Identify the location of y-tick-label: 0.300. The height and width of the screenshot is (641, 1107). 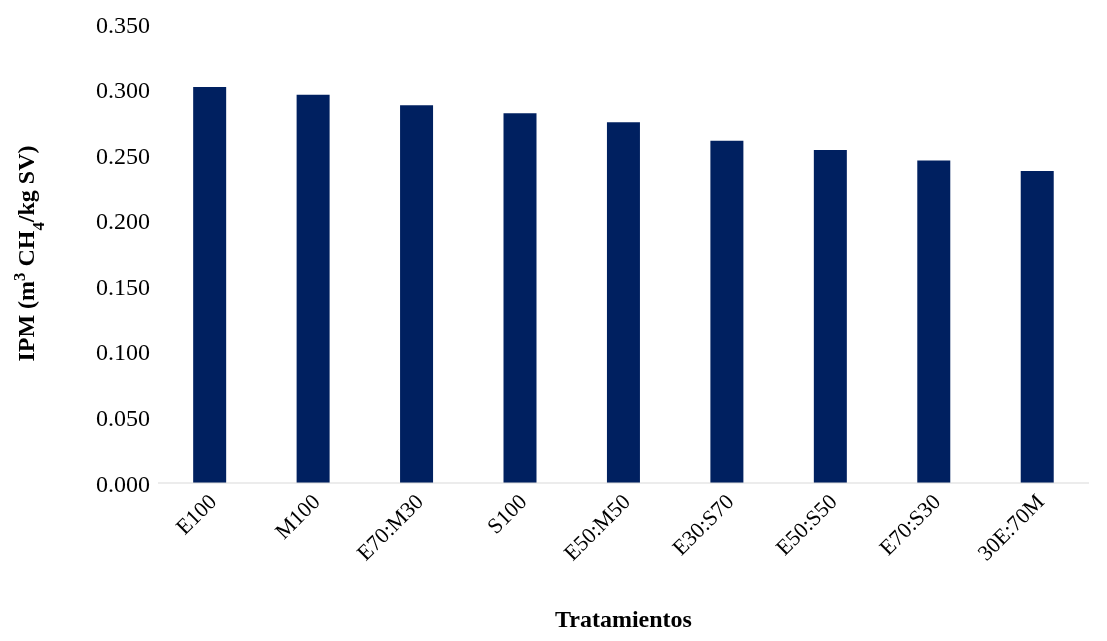
(123, 90).